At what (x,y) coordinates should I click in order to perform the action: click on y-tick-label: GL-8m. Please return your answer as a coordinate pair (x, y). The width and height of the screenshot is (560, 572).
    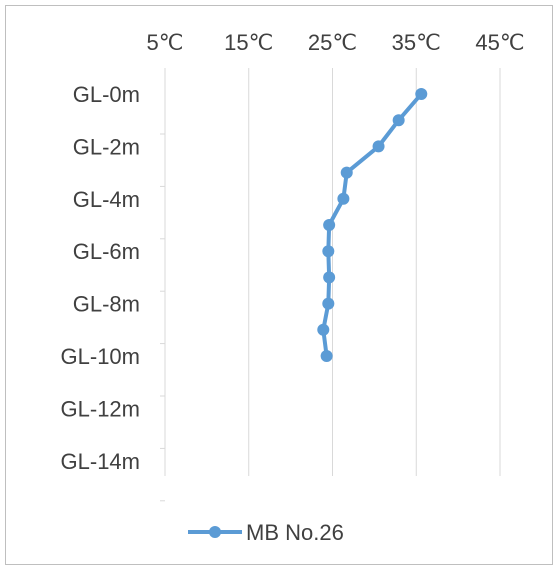
    Looking at the image, I should click on (106, 304).